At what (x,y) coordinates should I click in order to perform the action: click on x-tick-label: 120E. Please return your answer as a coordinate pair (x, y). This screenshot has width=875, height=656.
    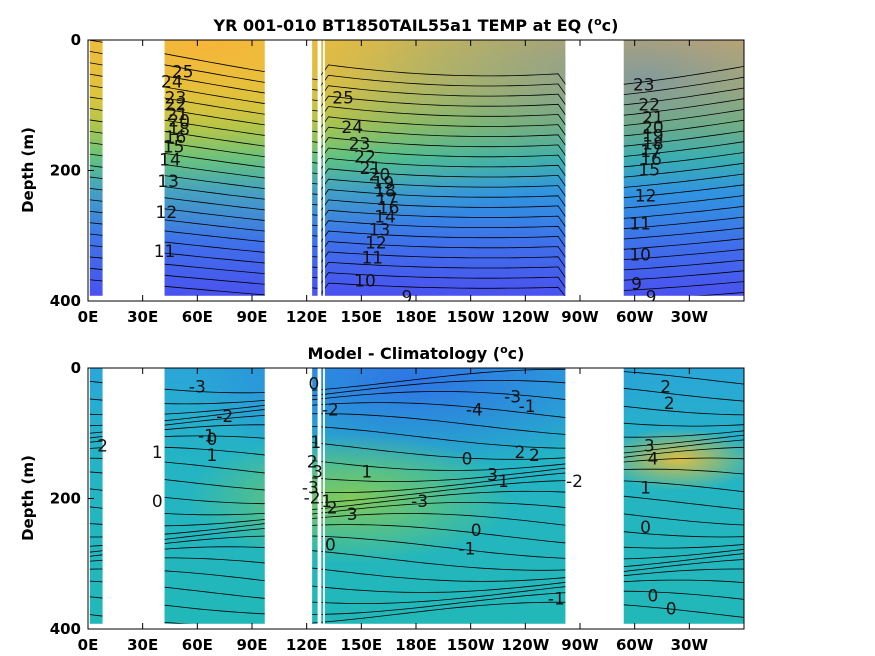
    Looking at the image, I should click on (307, 645).